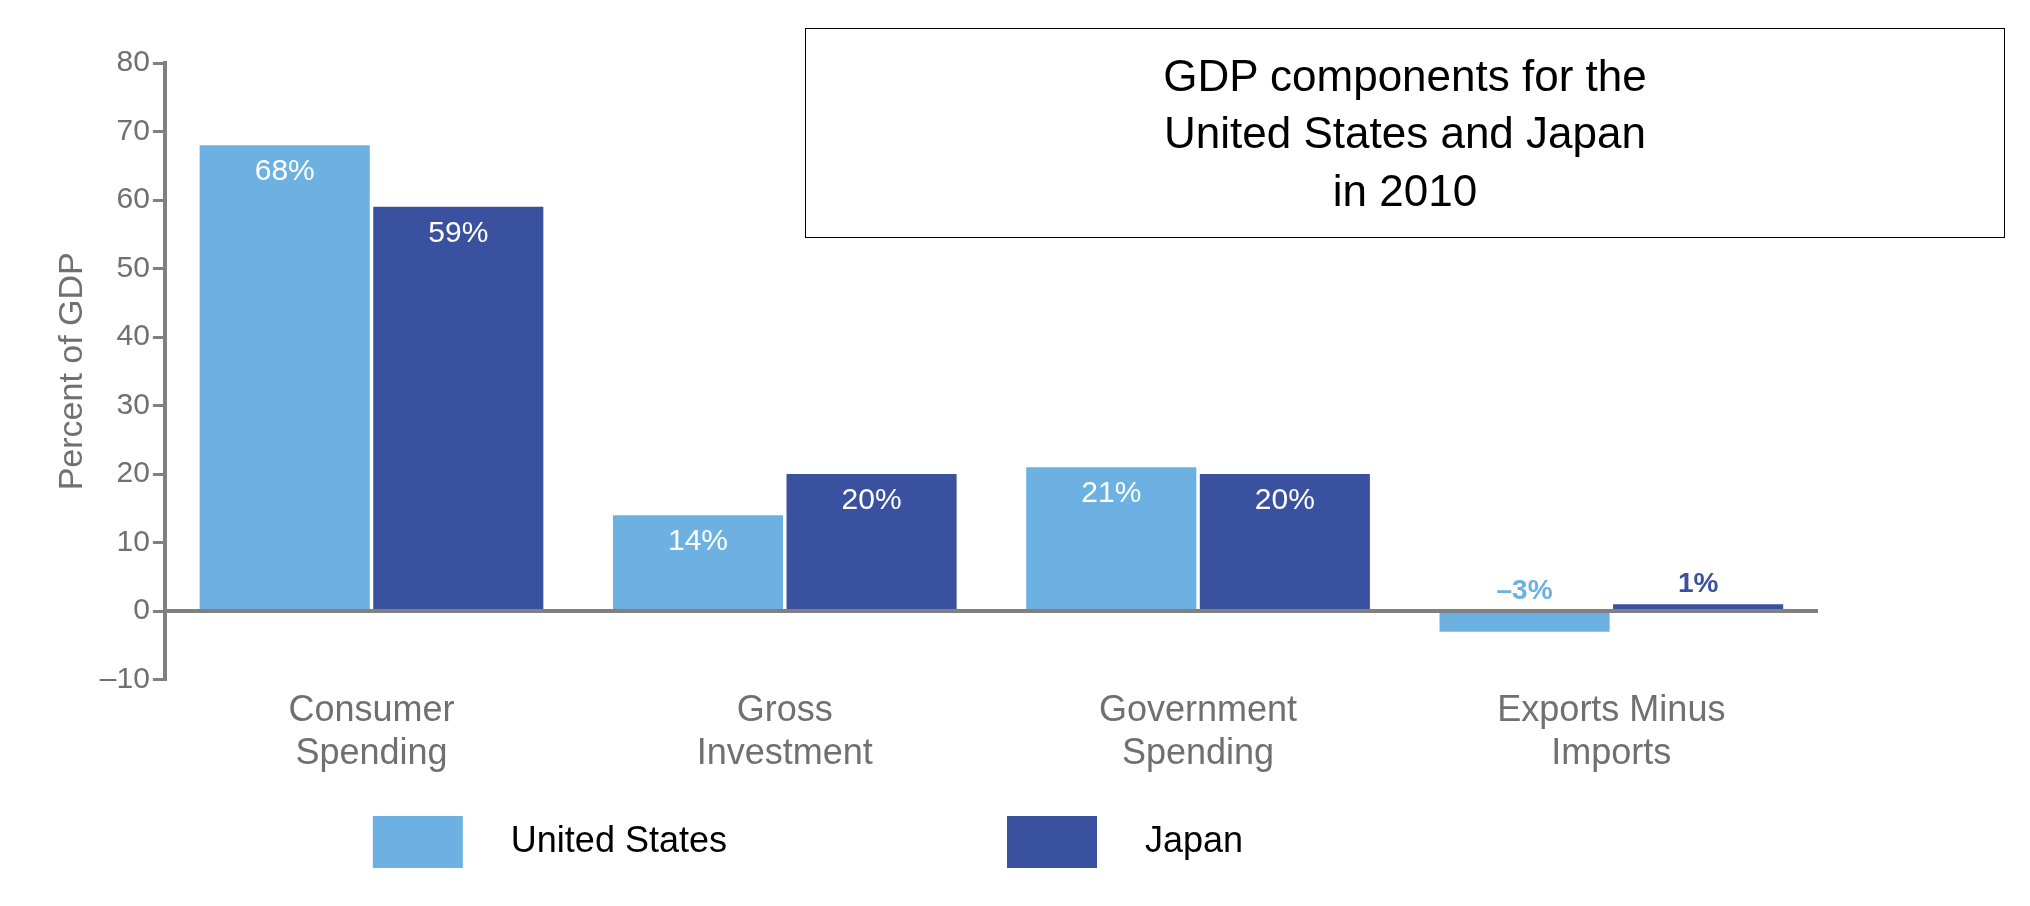 The image size is (2030, 906). What do you see at coordinates (729, 839) in the screenshot?
I see `legend-label: United States` at bounding box center [729, 839].